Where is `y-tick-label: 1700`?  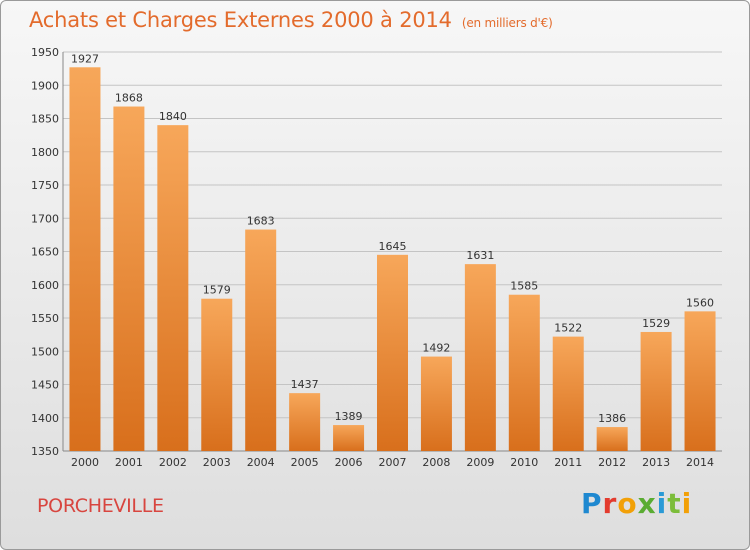 y-tick-label: 1700 is located at coordinates (45, 218).